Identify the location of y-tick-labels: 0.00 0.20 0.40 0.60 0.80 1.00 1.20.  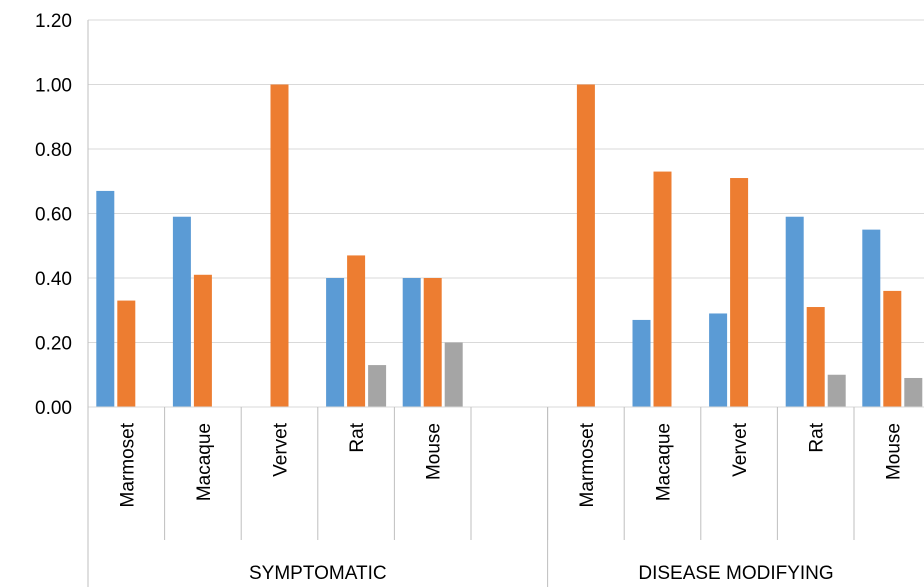
(53, 215).